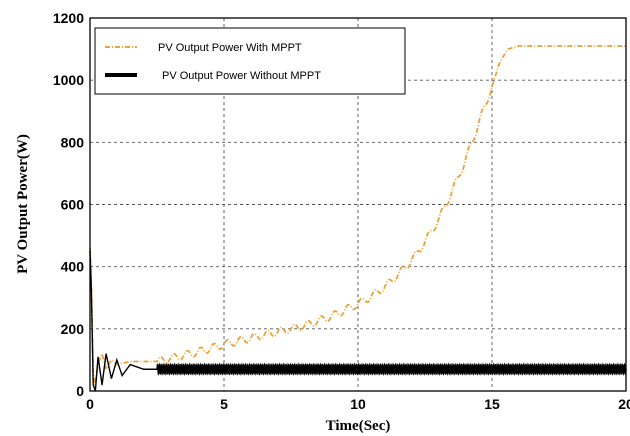 The height and width of the screenshot is (436, 630). Describe the element at coordinates (224, 404) in the screenshot. I see `x-tick-label: 5` at that location.